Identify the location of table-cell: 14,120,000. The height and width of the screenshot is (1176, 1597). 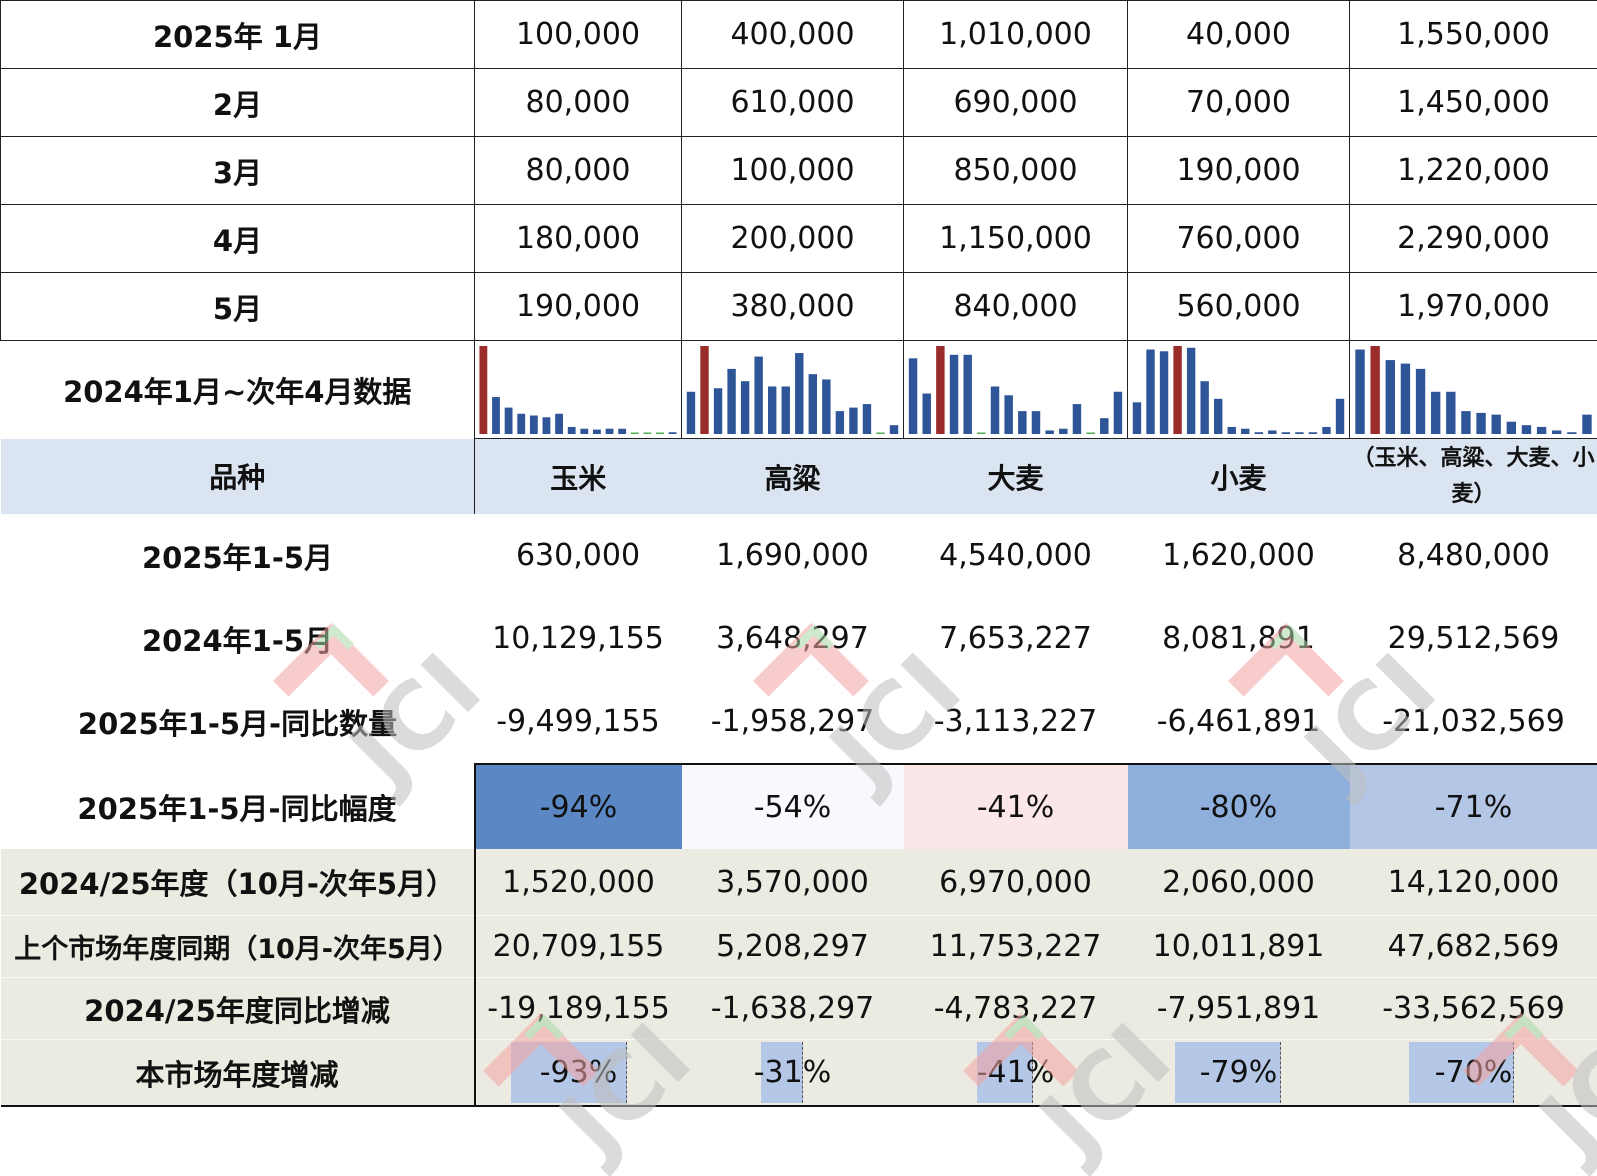
(1473, 882).